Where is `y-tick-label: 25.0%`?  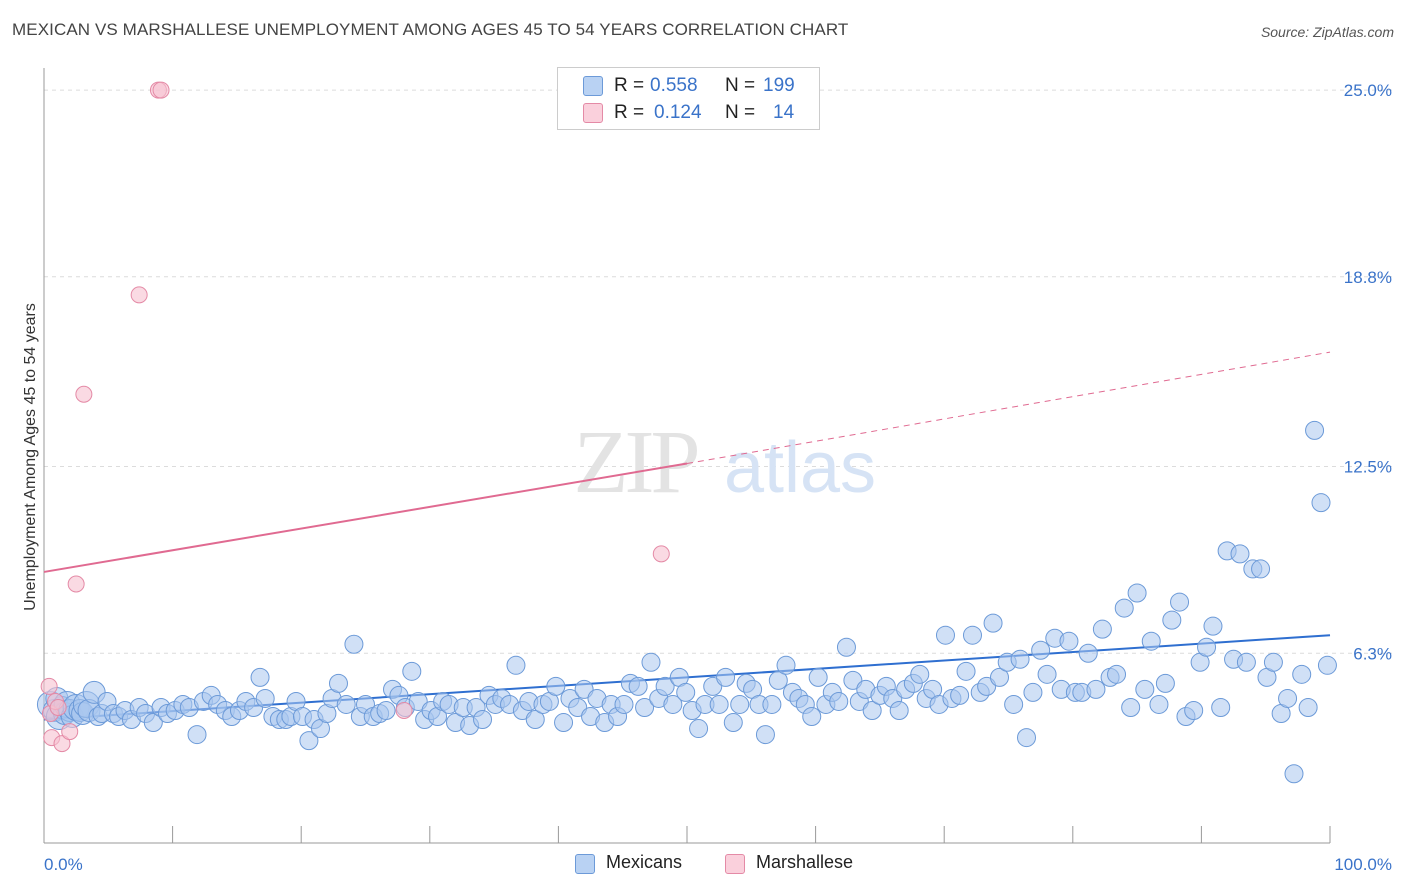 y-tick-label: 25.0% is located at coordinates (1368, 90).